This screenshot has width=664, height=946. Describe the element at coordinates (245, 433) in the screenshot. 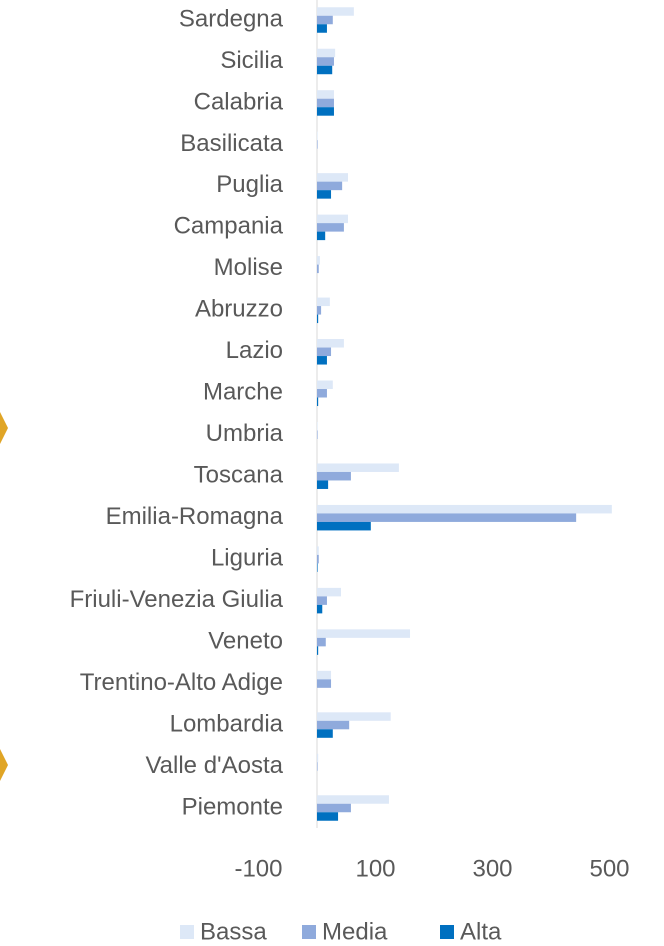

I see `y-tick-label: Umbria` at that location.